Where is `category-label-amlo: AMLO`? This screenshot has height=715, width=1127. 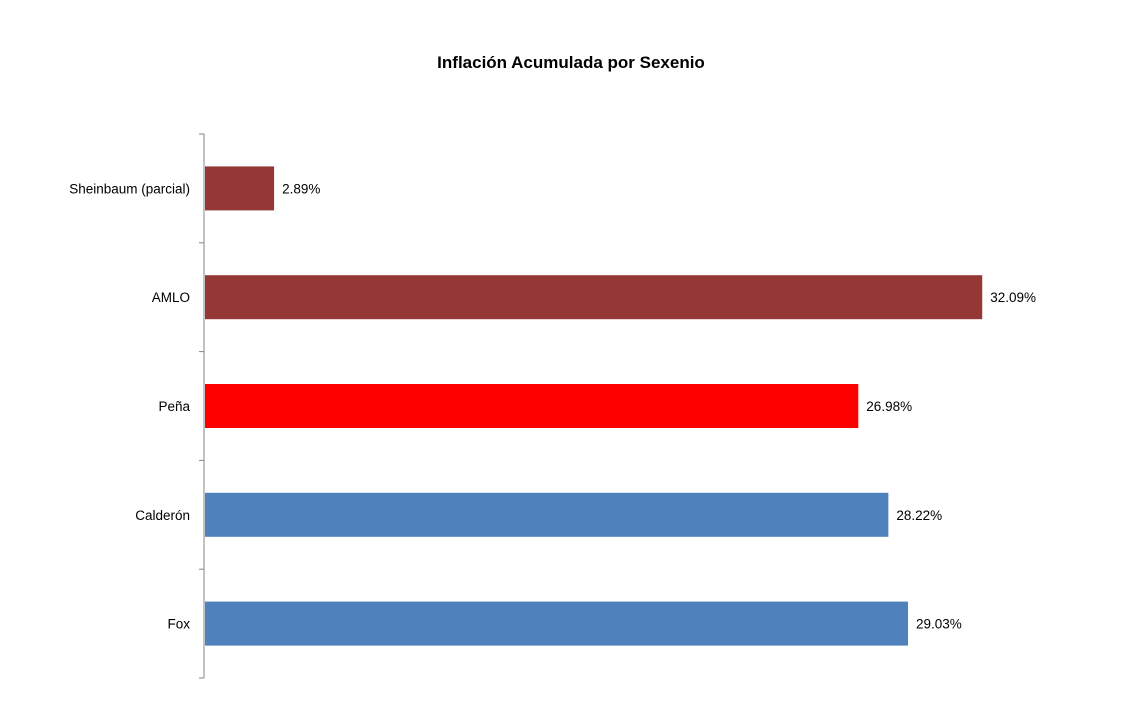 category-label-amlo: AMLO is located at coordinates (171, 297).